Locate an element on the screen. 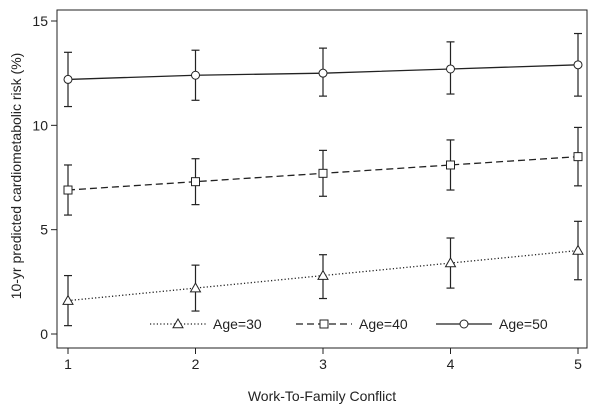 Image resolution: width=600 pixels, height=412 pixels. legend: Age=30 Age=40 Age=50 is located at coordinates (349, 324).